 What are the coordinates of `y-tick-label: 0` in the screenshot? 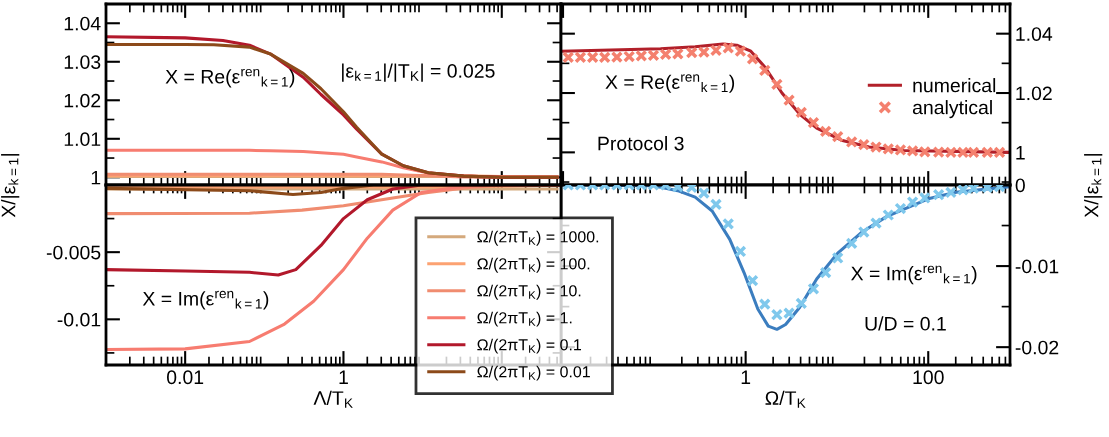 It's located at (1020, 185).